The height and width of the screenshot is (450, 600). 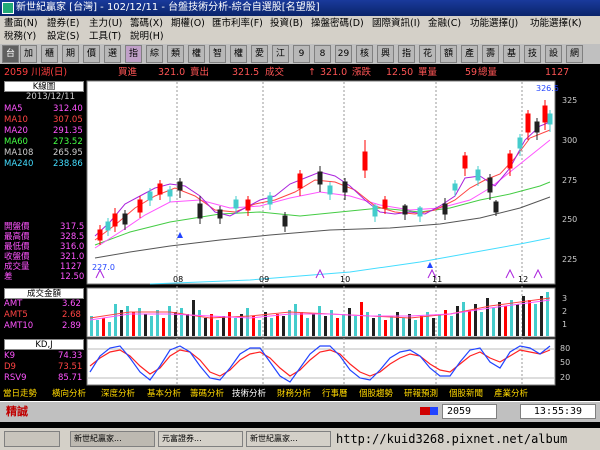 What do you see at coordinates (70, 356) in the screenshot?
I see `k9-value: 74.33` at bounding box center [70, 356].